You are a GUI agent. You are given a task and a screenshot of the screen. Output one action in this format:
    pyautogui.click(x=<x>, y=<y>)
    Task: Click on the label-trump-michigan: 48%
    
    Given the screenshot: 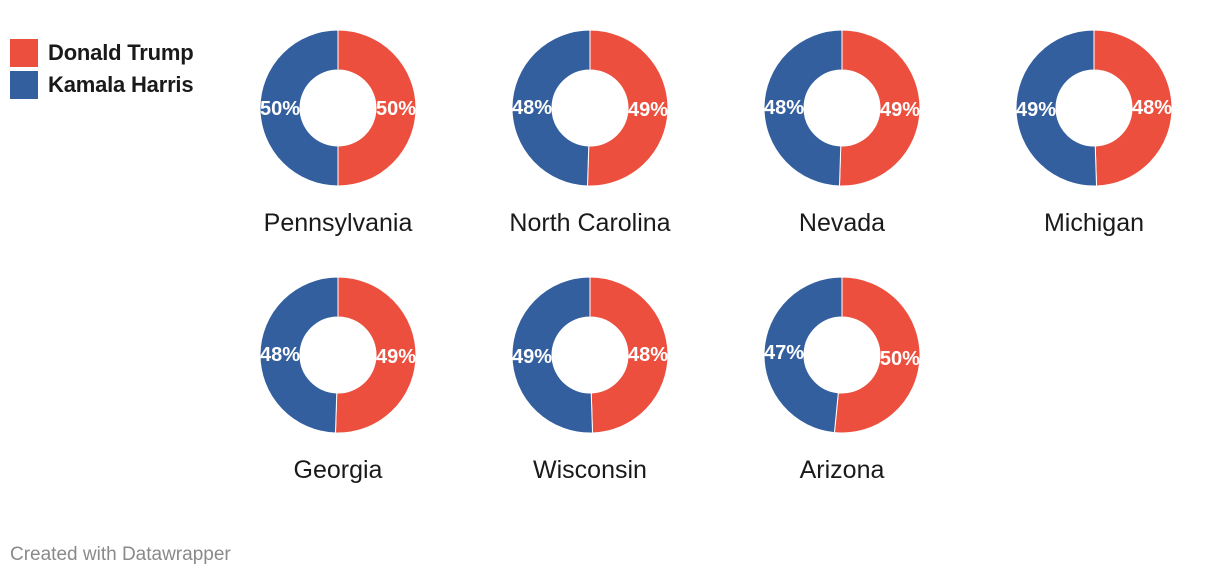 What is the action you would take?
    pyautogui.click(x=1152, y=108)
    